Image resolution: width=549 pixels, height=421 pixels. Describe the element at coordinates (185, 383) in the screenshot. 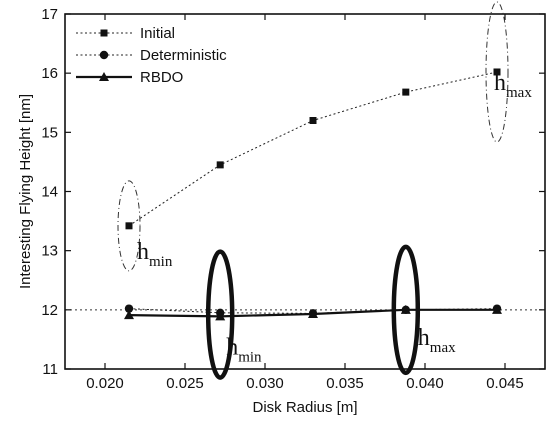

I see `x-tick-label: 0.025` at that location.